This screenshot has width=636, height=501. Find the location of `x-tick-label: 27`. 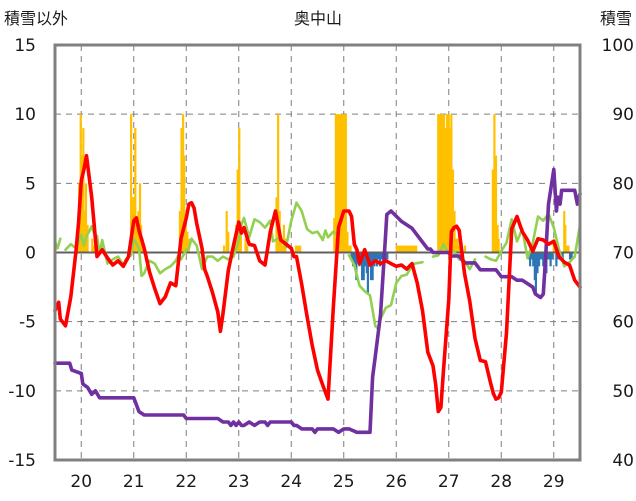

x-tick-label: 27 is located at coordinates (449, 482).